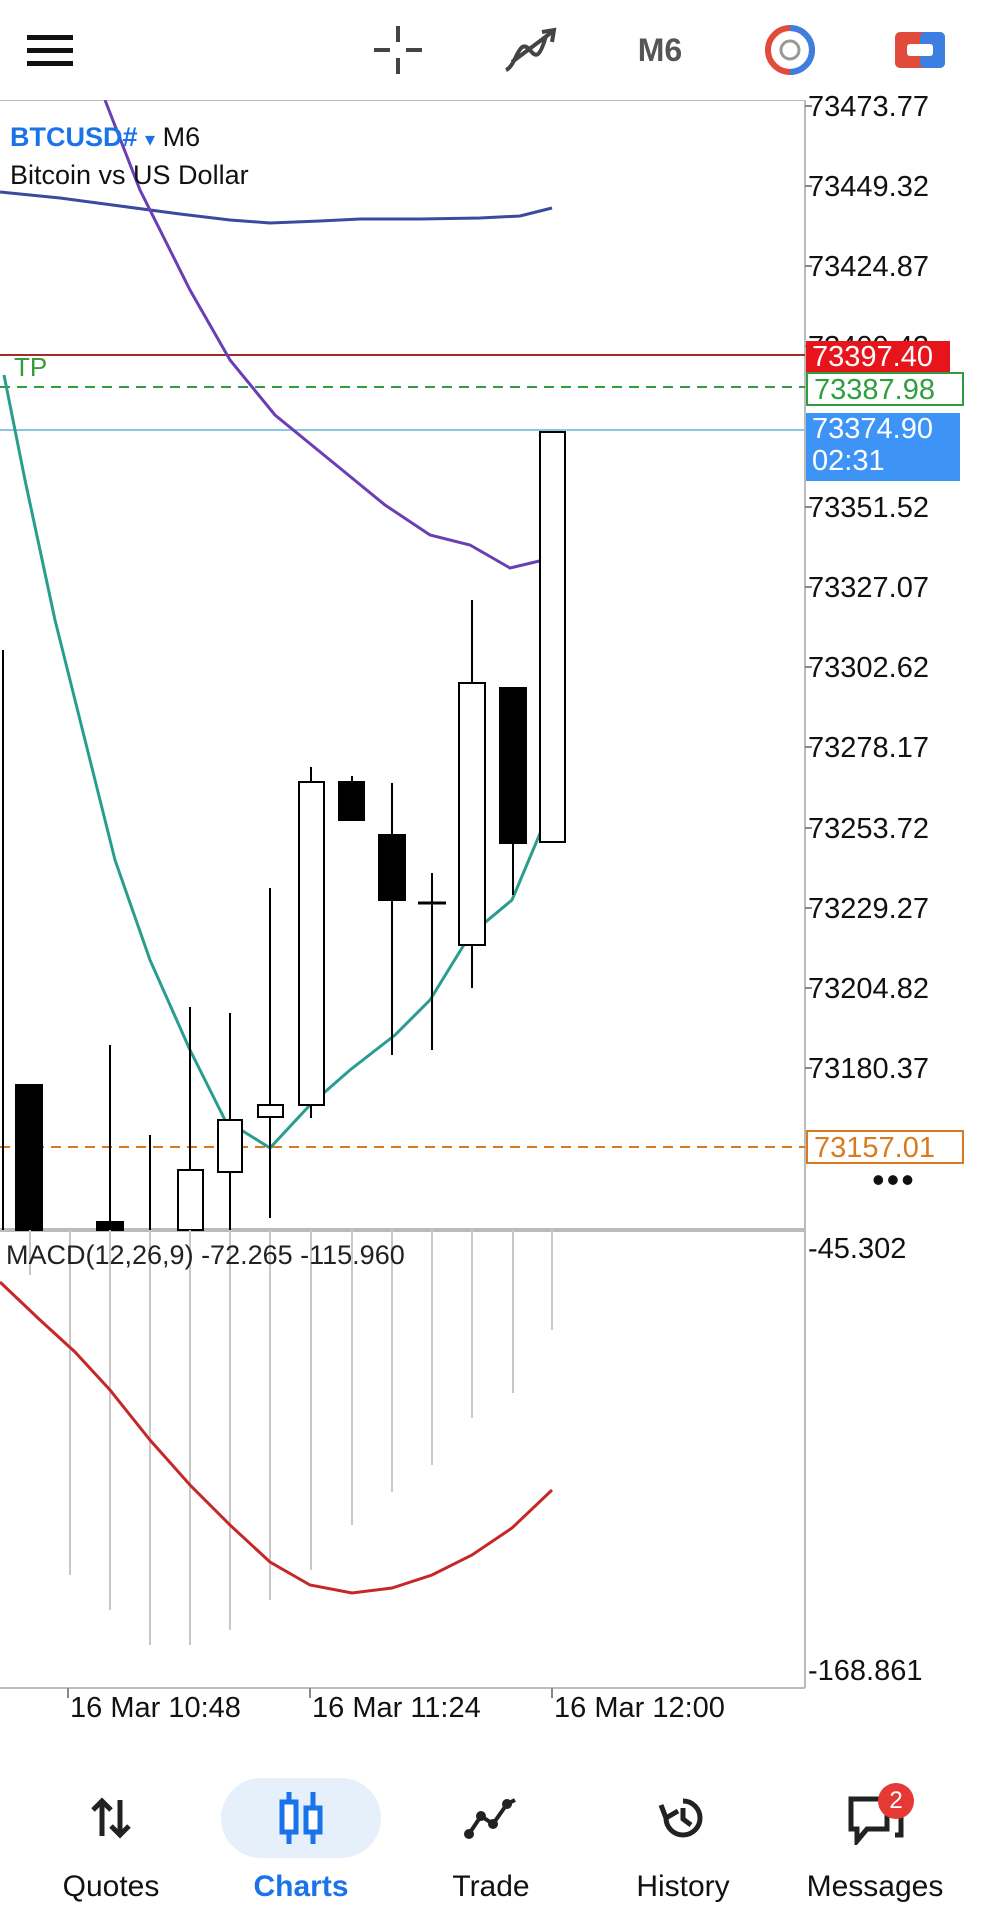  What do you see at coordinates (868, 588) in the screenshot?
I see `price-axis-label: 73327.07` at bounding box center [868, 588].